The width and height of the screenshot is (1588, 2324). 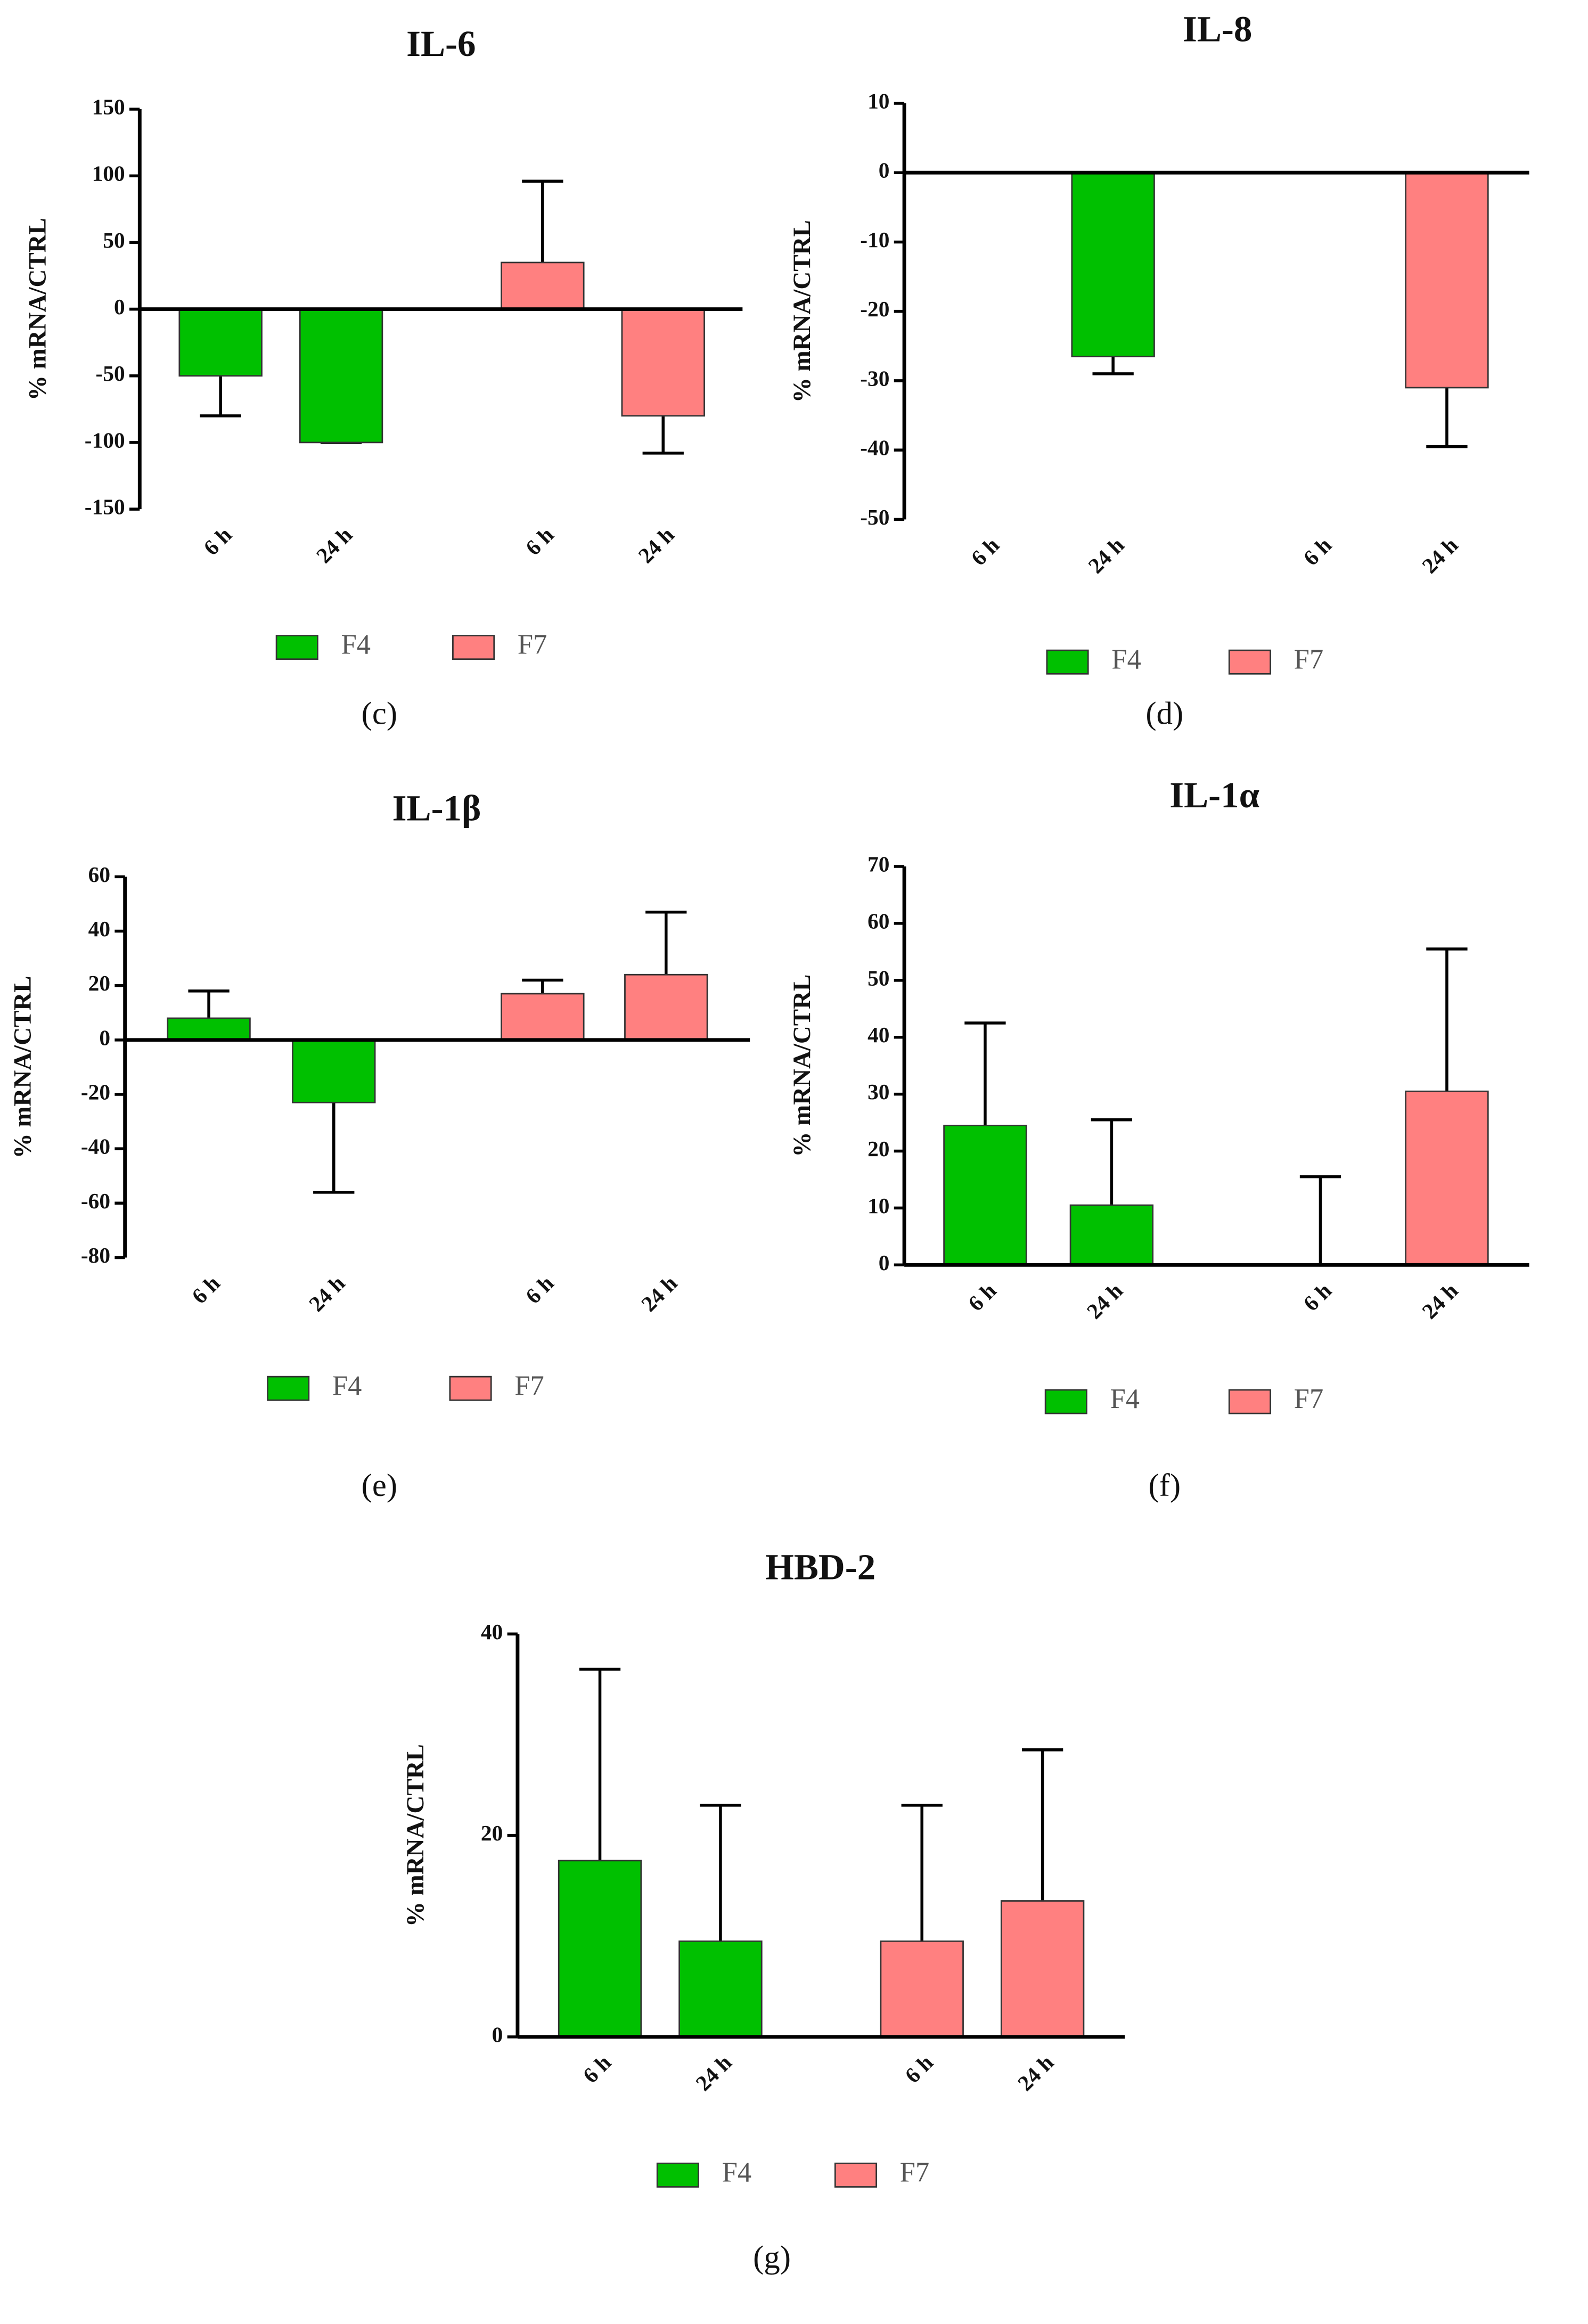 I want to click on panel-label: (f), so click(x=1164, y=1485).